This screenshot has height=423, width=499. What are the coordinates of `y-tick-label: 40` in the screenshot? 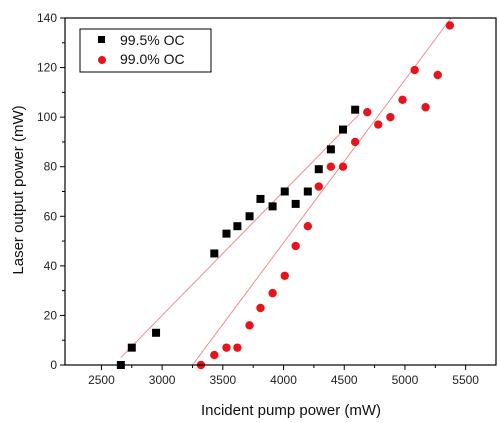 It's located at (51, 266).